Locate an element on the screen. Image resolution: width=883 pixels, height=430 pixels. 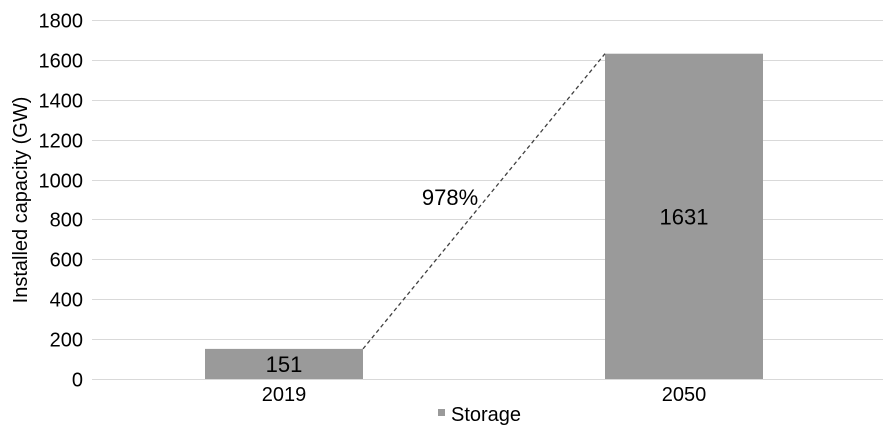
y-tick-label-800: 800 is located at coordinates (66, 221).